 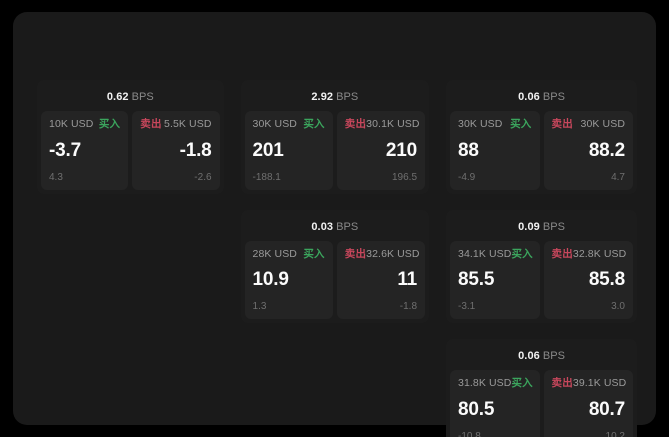 What do you see at coordinates (322, 226) in the screenshot?
I see `bps-value: 0.03` at bounding box center [322, 226].